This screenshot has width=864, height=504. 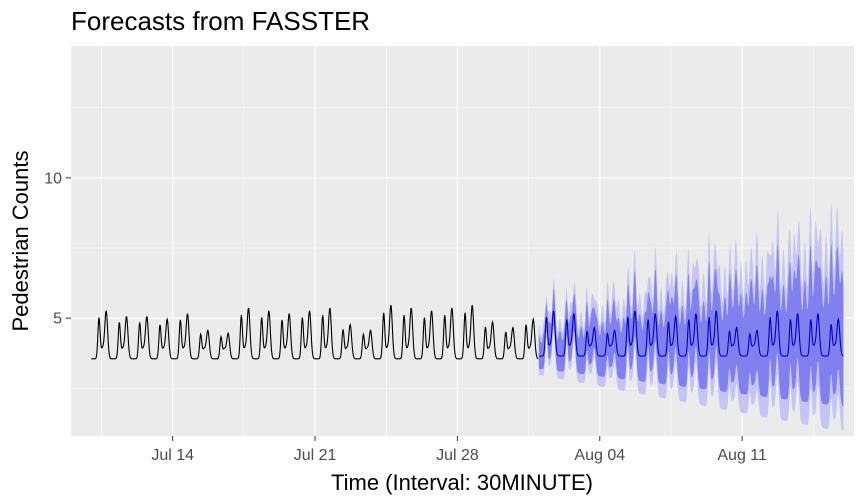 I want to click on x-tick-label: Jul 21, so click(x=315, y=455).